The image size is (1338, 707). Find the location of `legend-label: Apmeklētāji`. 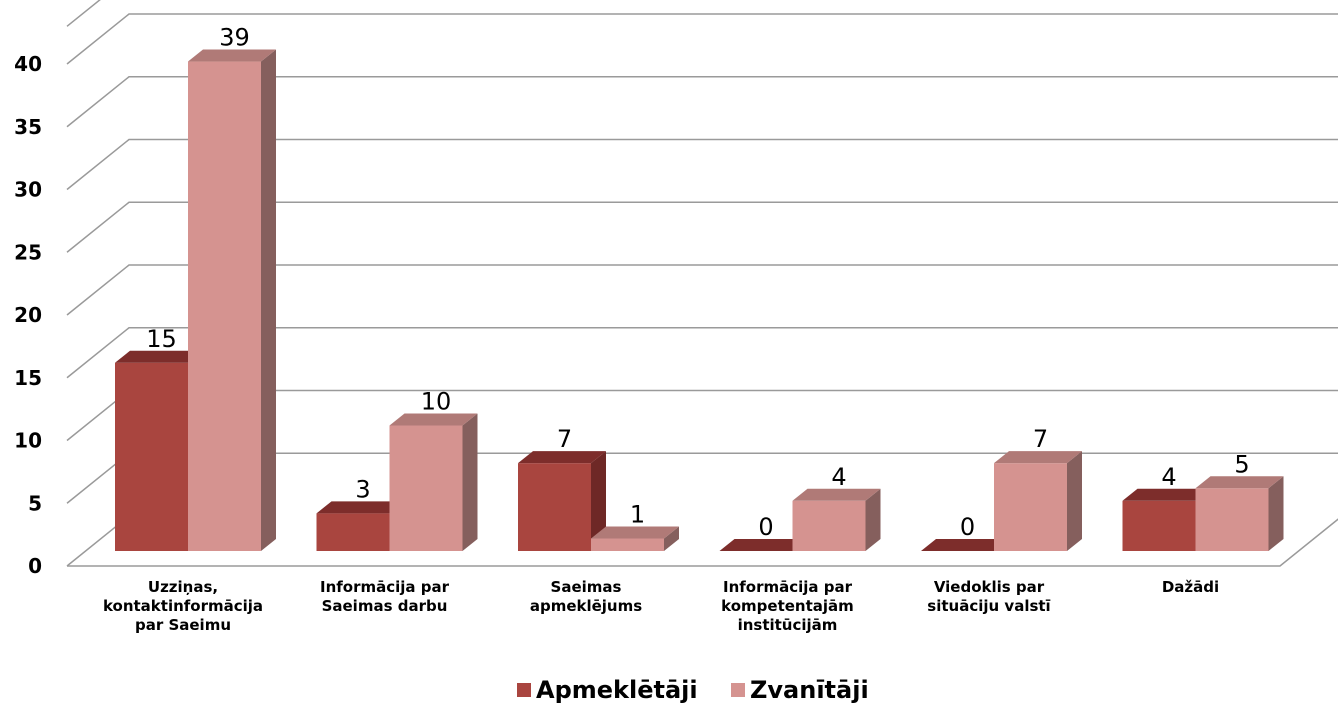

legend-label: Apmeklētāji is located at coordinates (617, 690).